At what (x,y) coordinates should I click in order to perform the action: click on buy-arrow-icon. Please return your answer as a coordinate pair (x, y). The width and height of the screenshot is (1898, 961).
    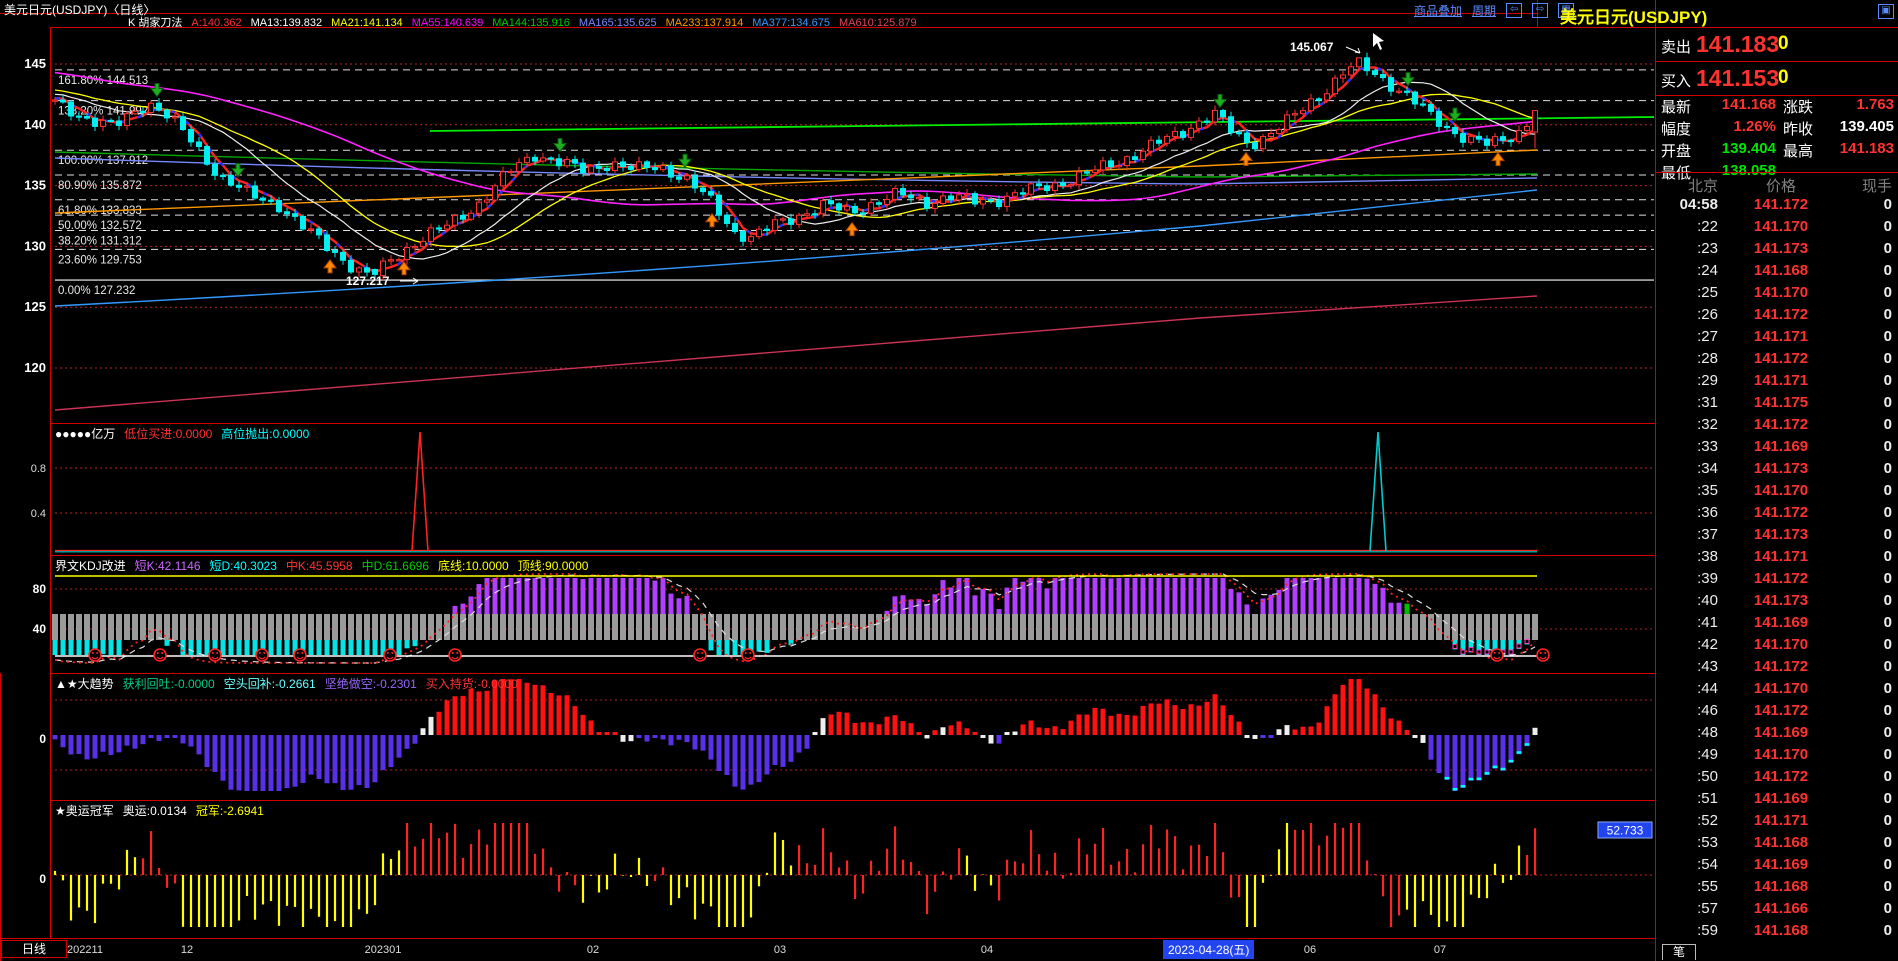
    Looking at the image, I should click on (712, 220).